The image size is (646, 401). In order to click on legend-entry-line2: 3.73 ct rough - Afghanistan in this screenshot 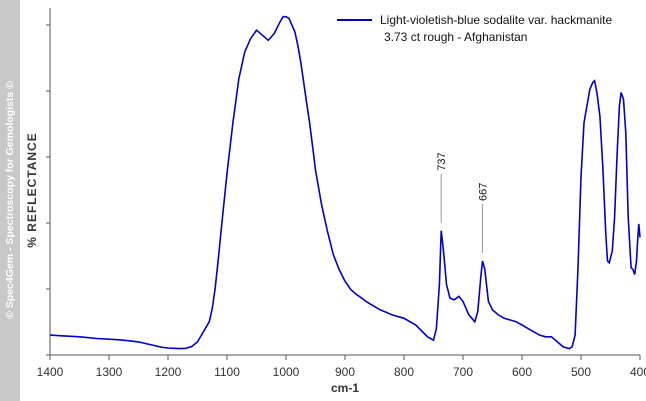, I will do `click(455, 37)`.